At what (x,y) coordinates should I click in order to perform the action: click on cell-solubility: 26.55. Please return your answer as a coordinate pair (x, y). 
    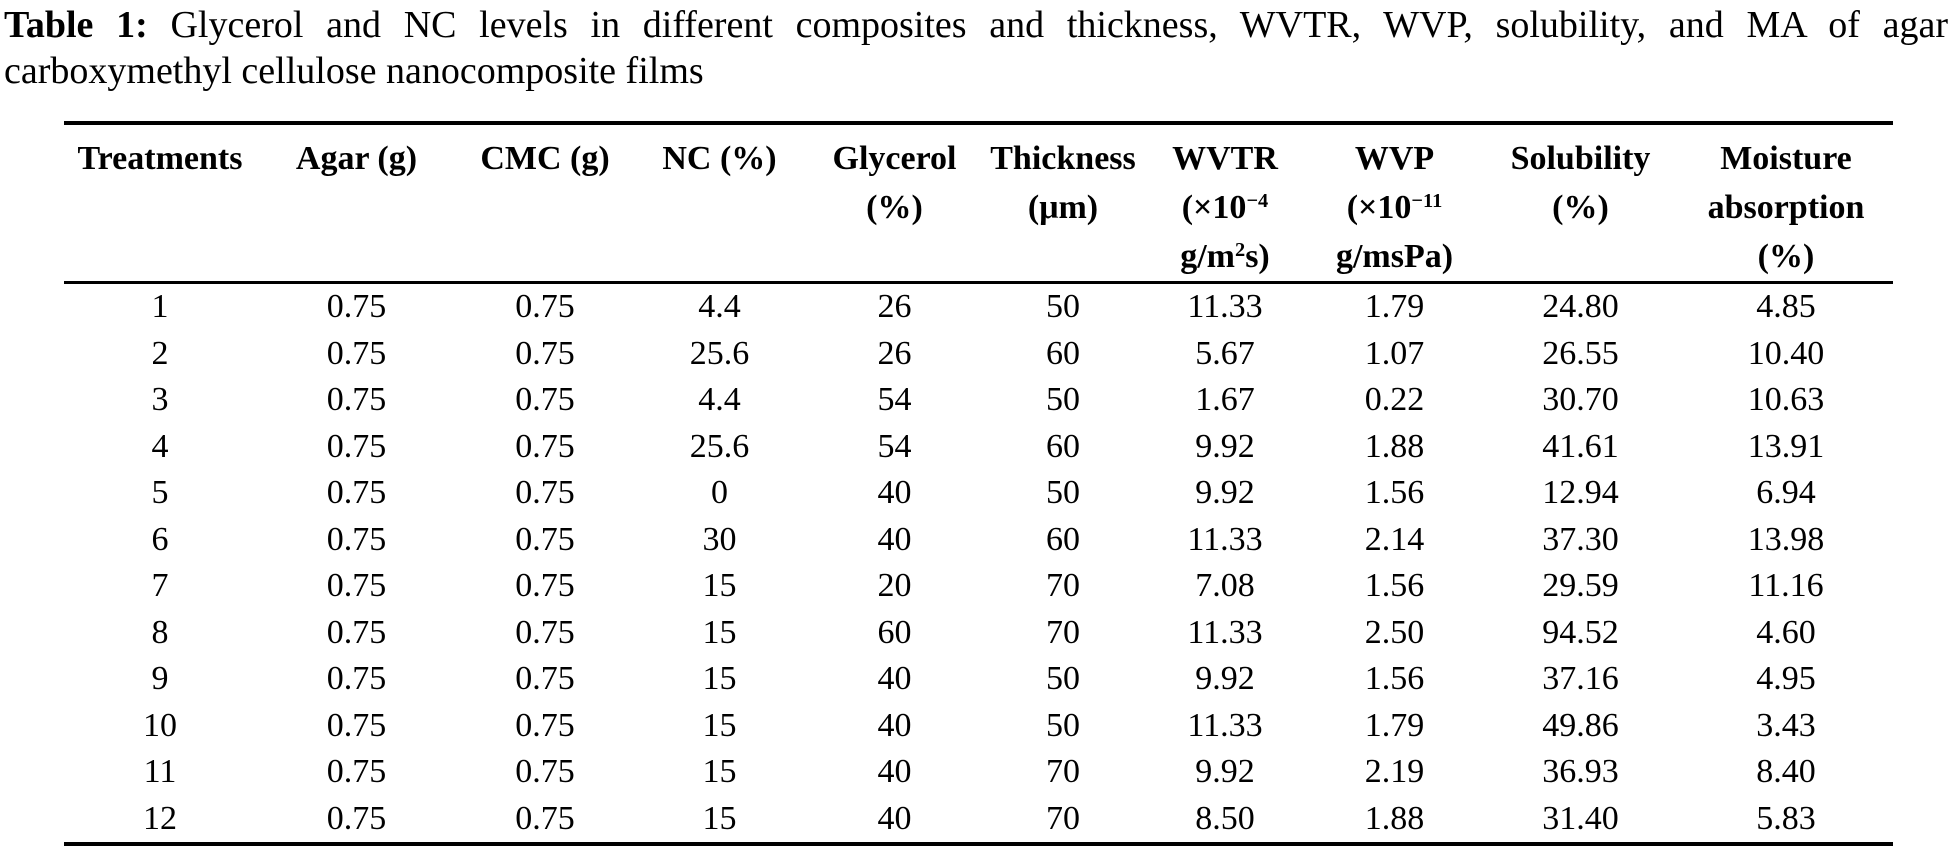
    Looking at the image, I should click on (1580, 353).